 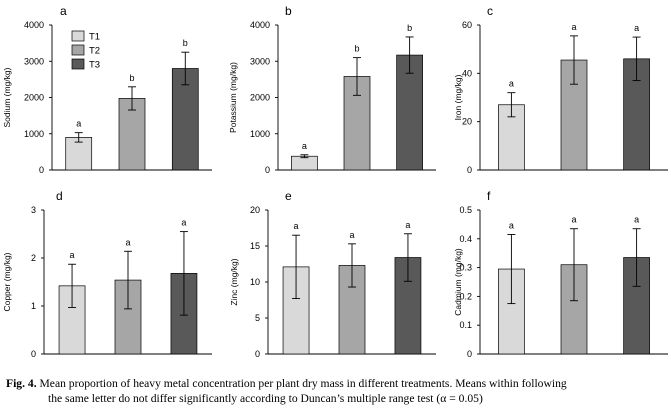 I want to click on legend-label-T1: T1, so click(x=94, y=37).